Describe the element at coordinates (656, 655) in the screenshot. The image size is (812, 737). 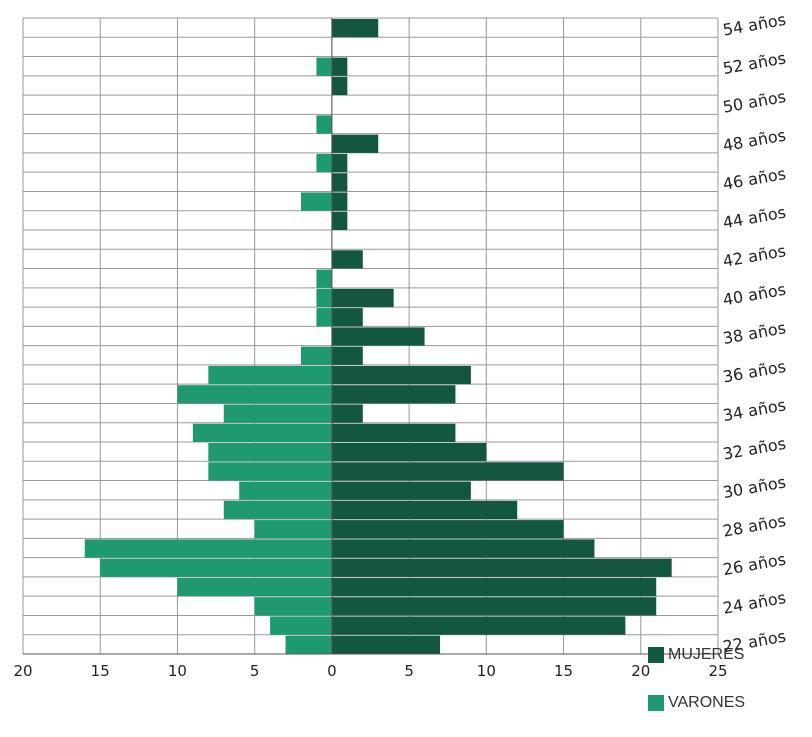
I see `legend-swatch-mujeres` at that location.